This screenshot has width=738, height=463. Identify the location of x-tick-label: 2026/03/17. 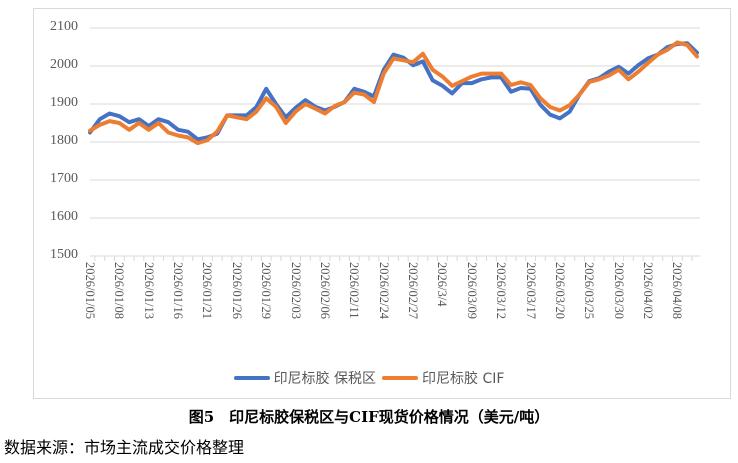
(530, 290).